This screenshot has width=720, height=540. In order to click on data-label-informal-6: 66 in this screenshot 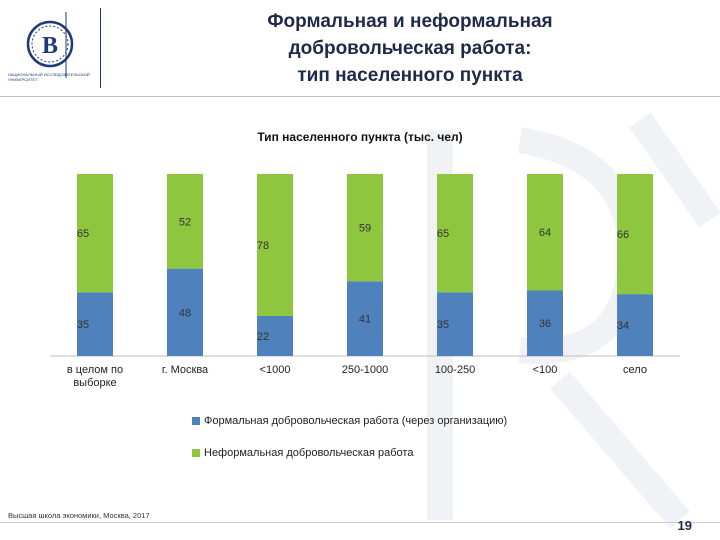, I will do `click(623, 235)`.